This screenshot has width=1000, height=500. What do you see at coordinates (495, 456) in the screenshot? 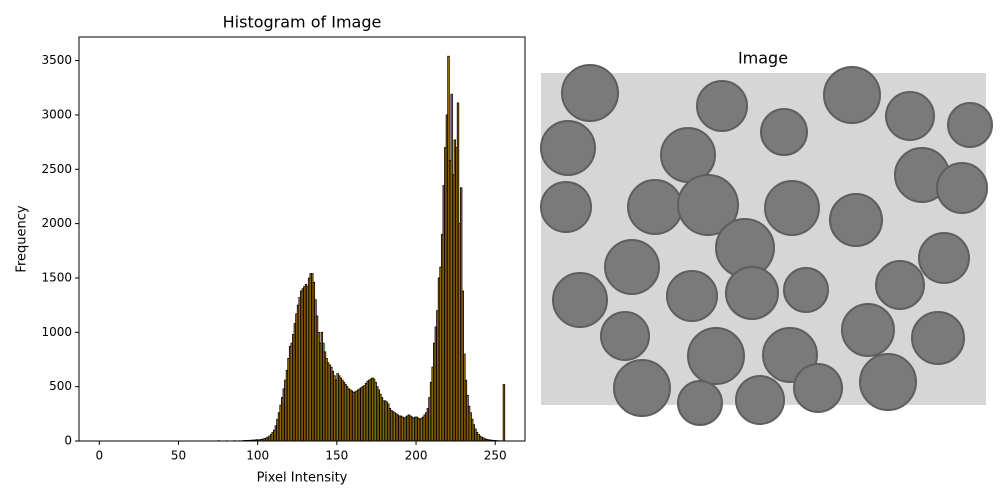
I see `x-tick-label: 250` at bounding box center [495, 456].